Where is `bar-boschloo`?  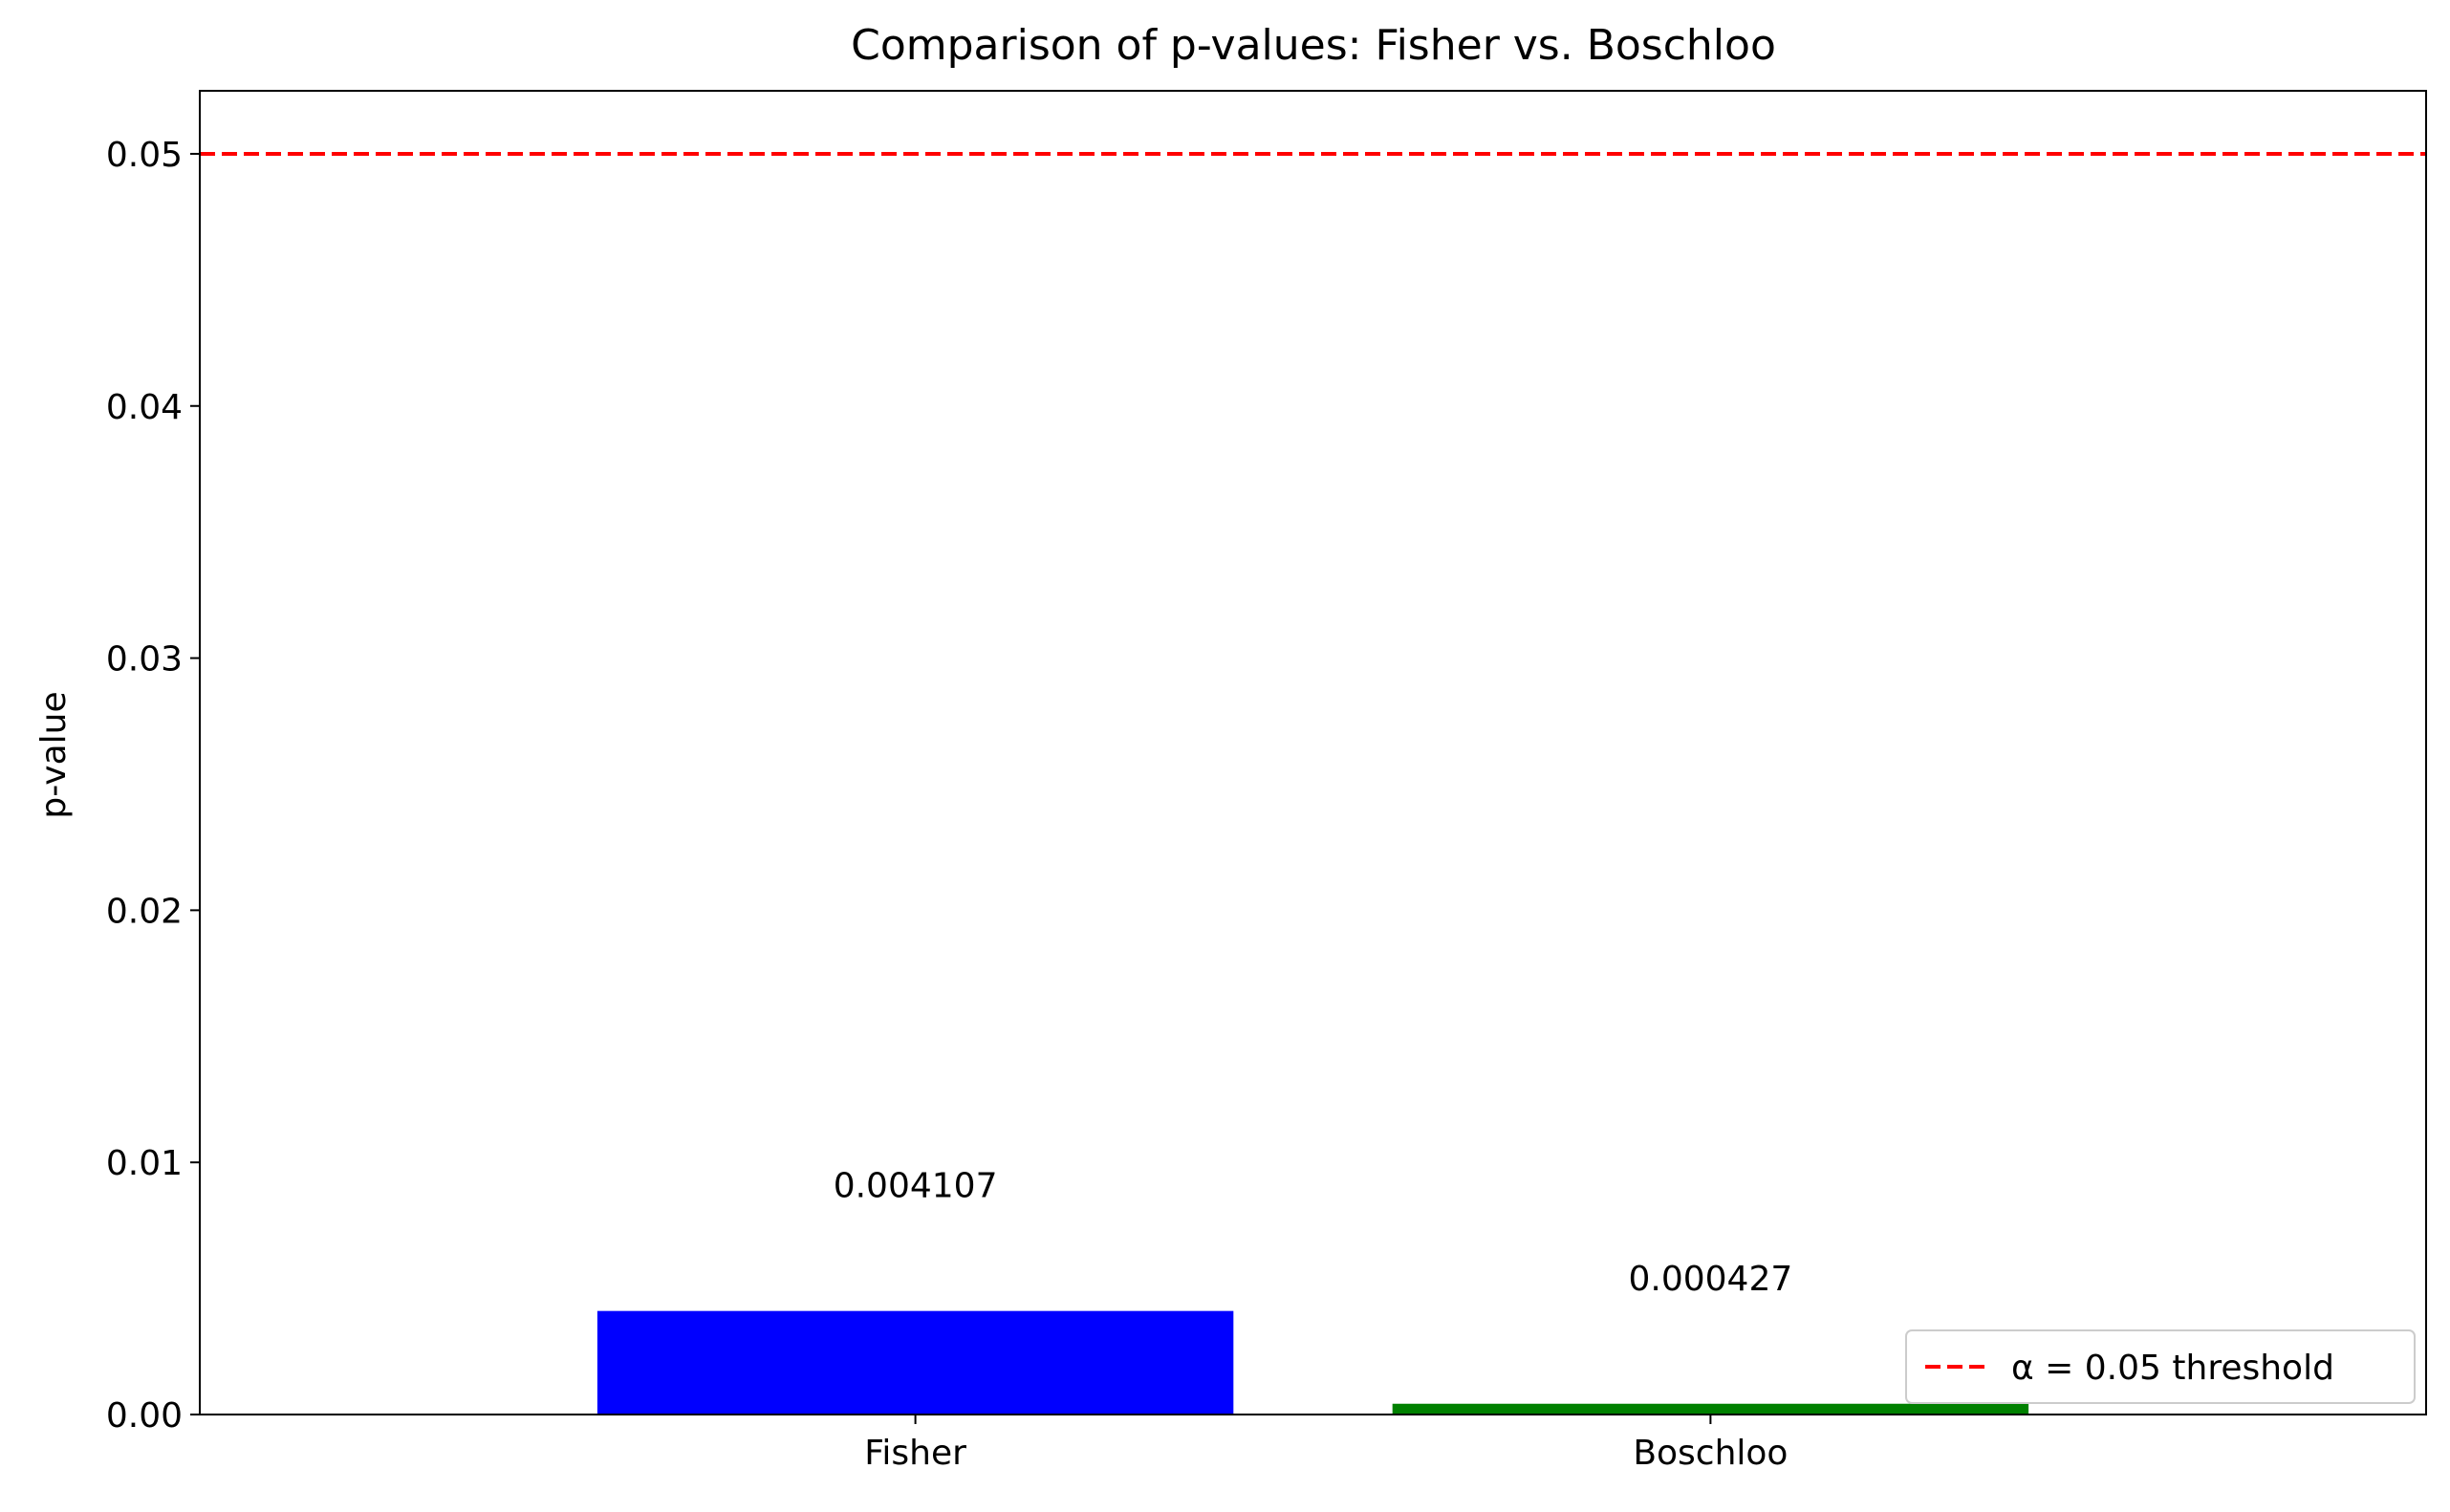
bar-boschloo is located at coordinates (1711, 1409).